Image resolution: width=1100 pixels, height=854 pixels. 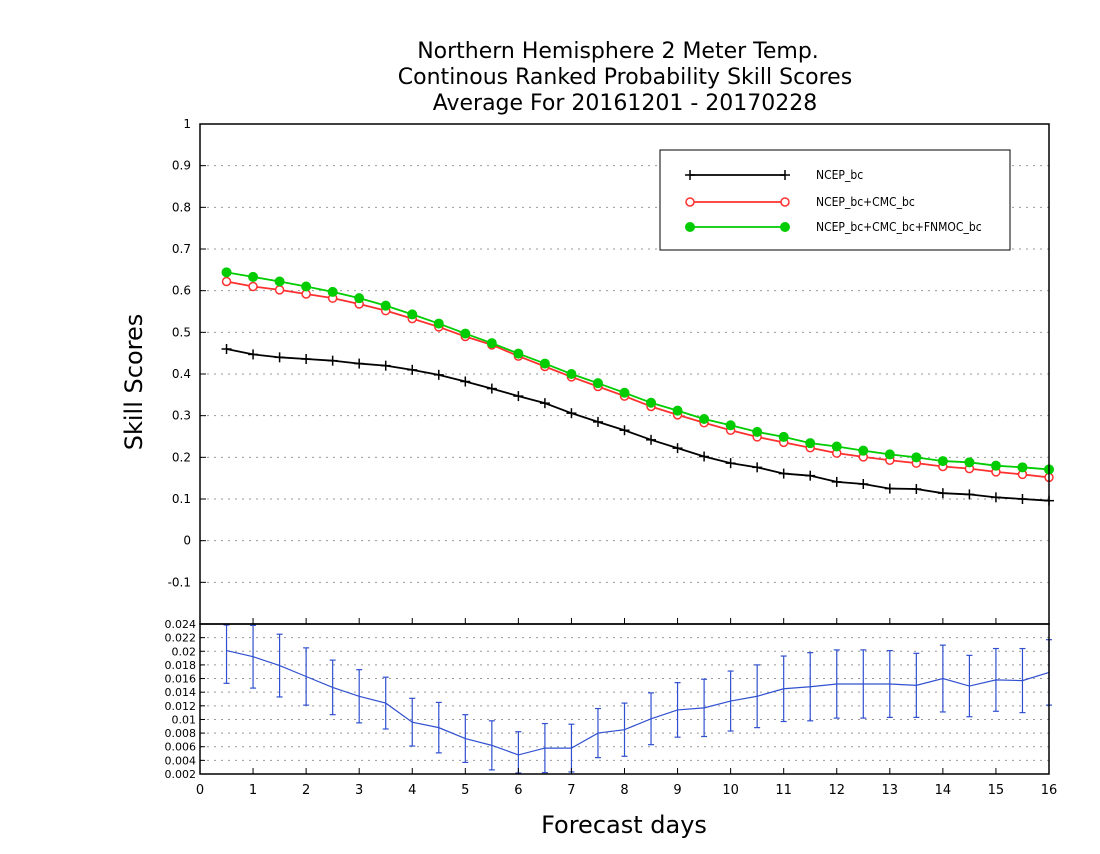 What do you see at coordinates (571, 790) in the screenshot?
I see `xtick-label: 7` at bounding box center [571, 790].